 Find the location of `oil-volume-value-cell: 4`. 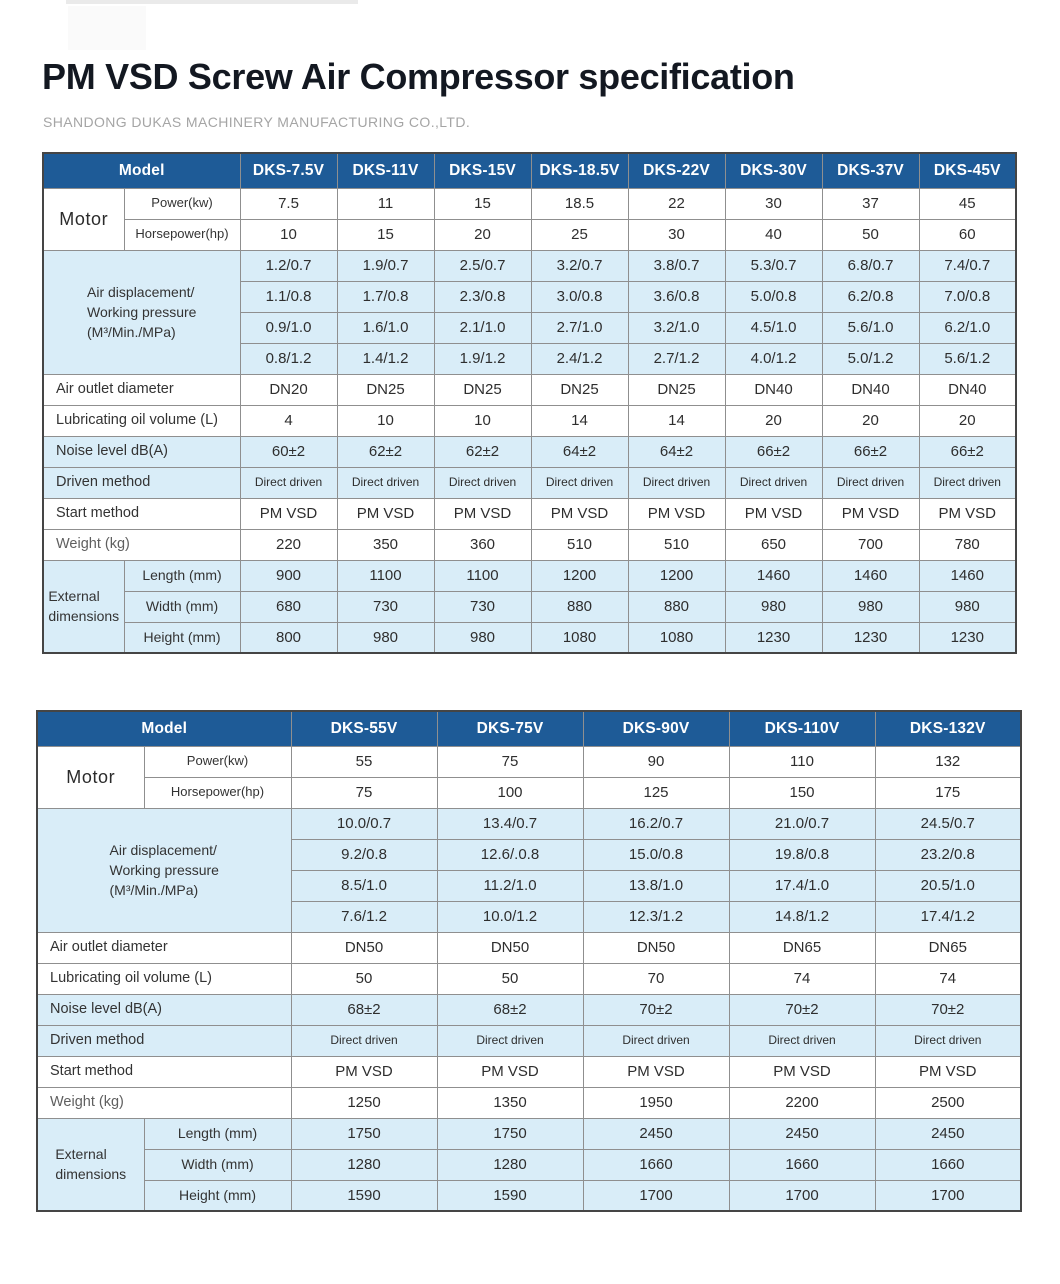

oil-volume-value-cell: 4 is located at coordinates (288, 420).